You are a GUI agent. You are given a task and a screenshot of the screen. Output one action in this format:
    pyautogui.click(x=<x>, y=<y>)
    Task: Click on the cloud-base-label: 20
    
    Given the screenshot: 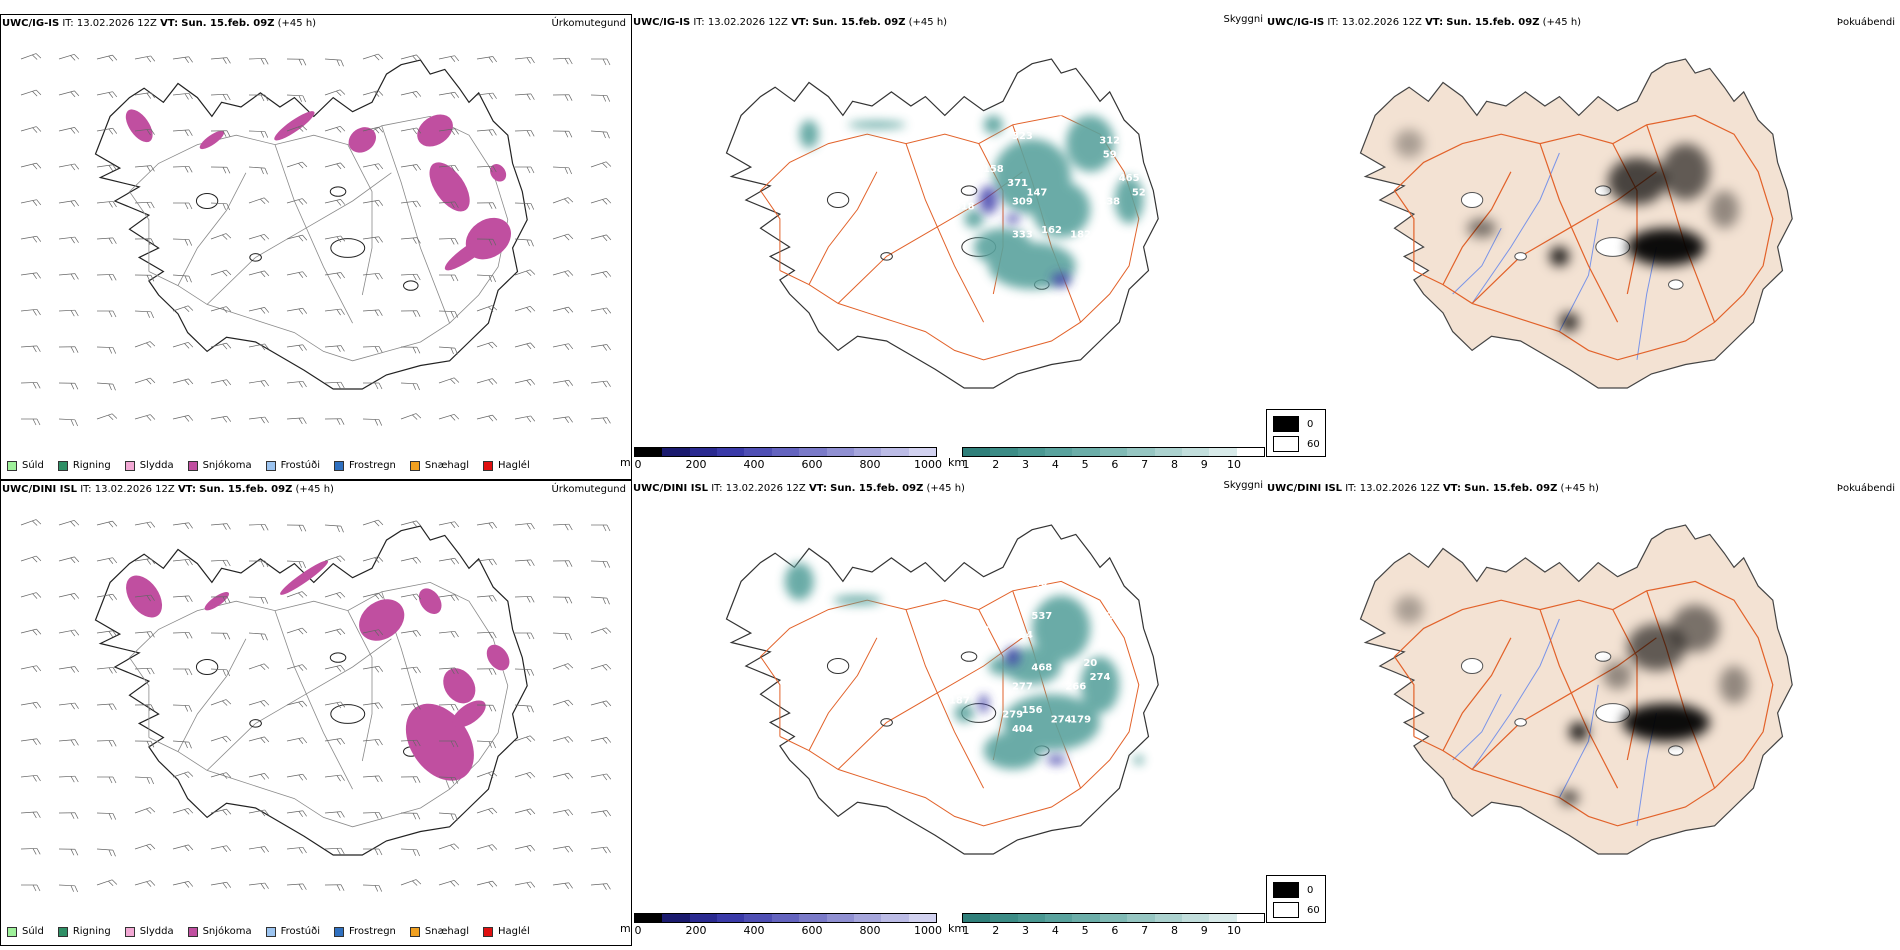 What is the action you would take?
    pyautogui.click(x=1003, y=630)
    